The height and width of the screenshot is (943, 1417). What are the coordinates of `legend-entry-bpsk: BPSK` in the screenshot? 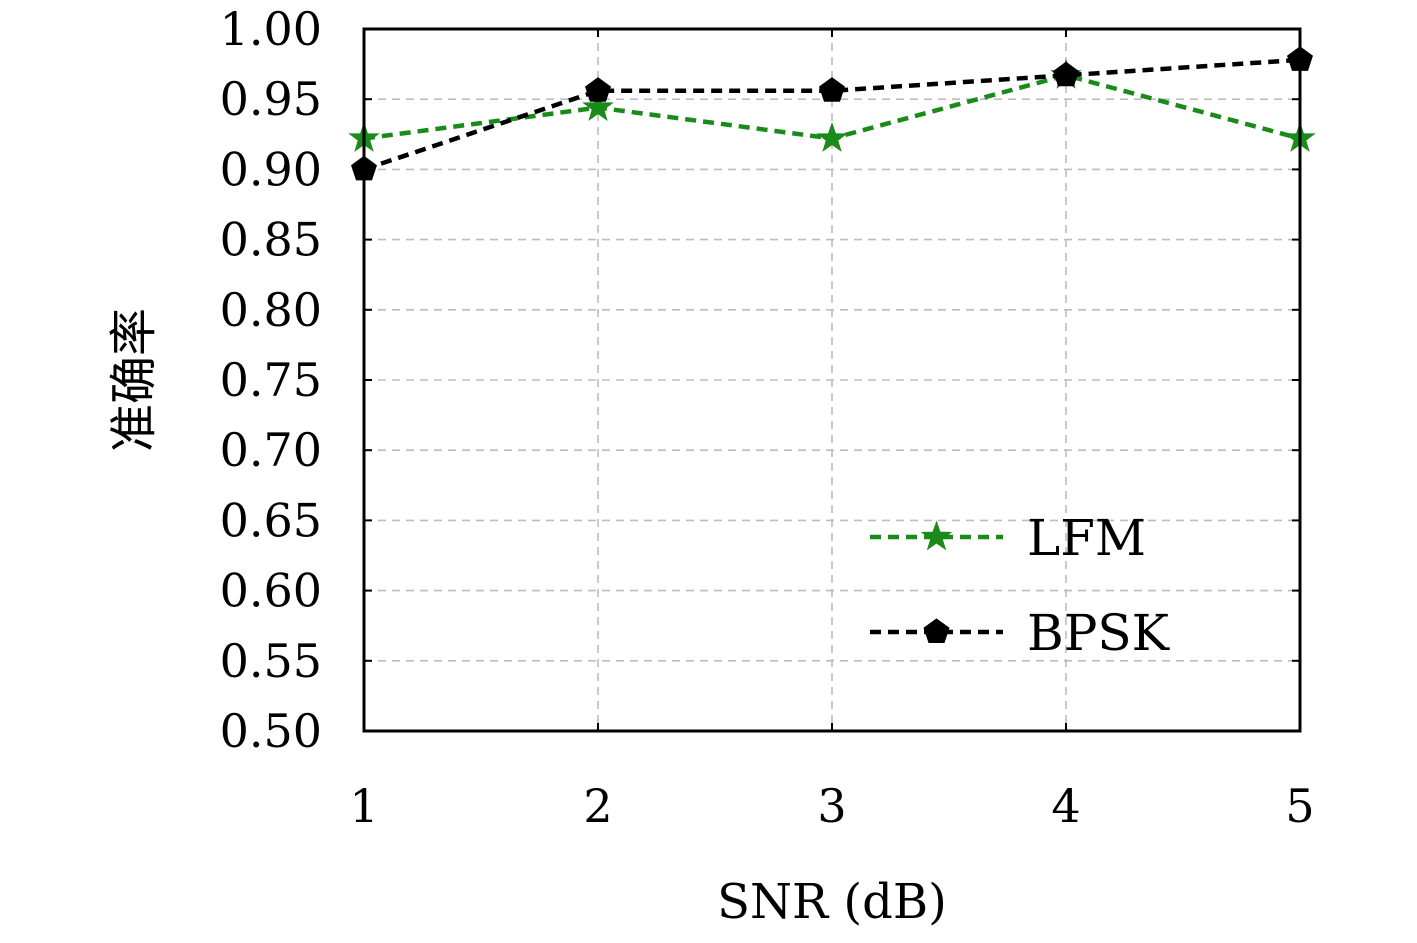 It's located at (1020, 633).